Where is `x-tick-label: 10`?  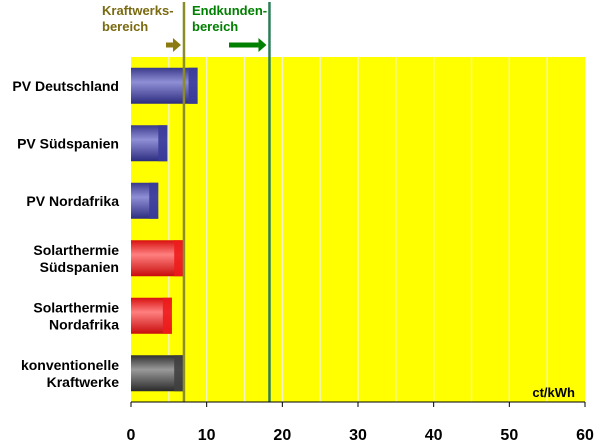
x-tick-label: 10 is located at coordinates (207, 435).